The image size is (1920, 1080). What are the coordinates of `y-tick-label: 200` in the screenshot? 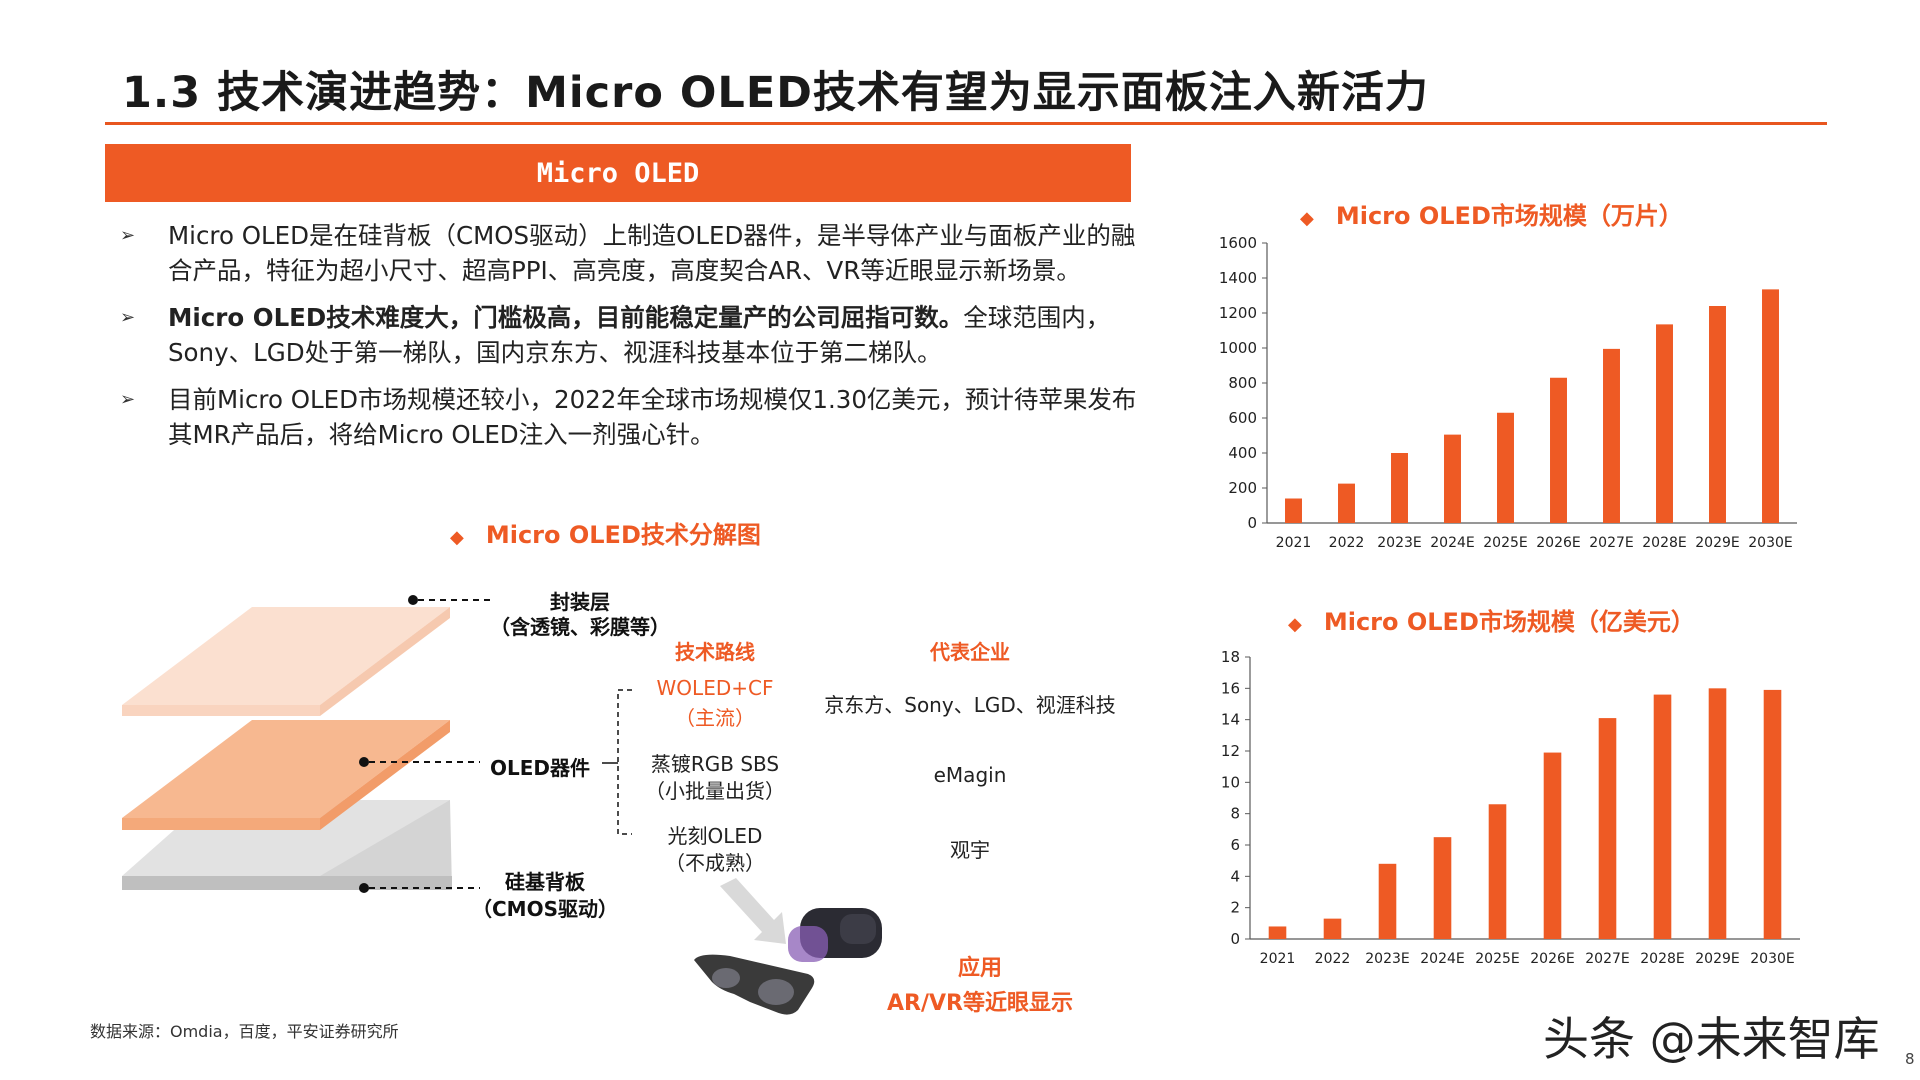 It's located at (1242, 488).